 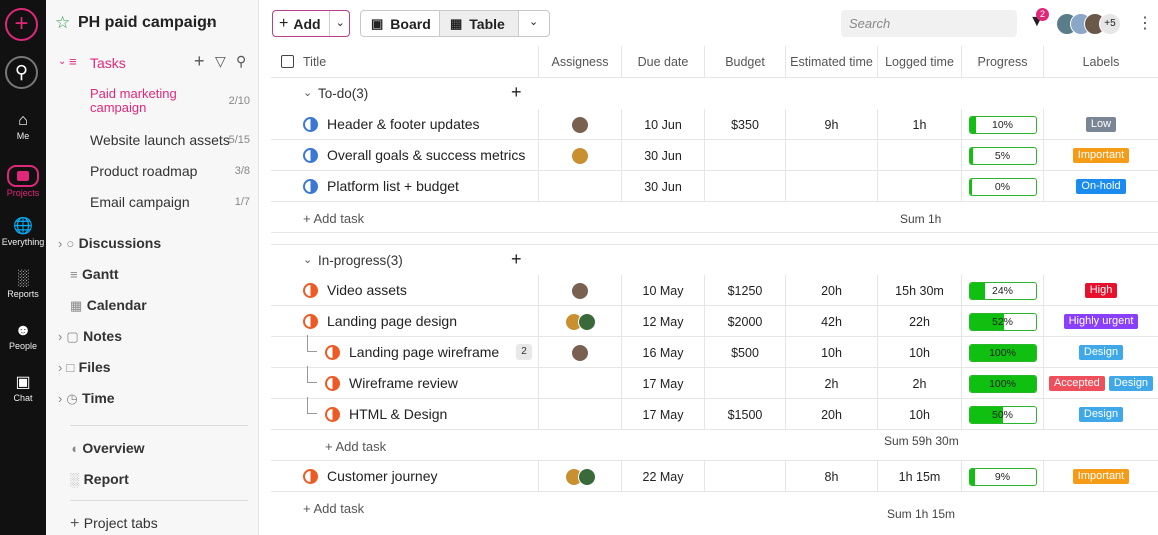 I want to click on project-tabs-button: + Project tabs, so click(x=114, y=523).